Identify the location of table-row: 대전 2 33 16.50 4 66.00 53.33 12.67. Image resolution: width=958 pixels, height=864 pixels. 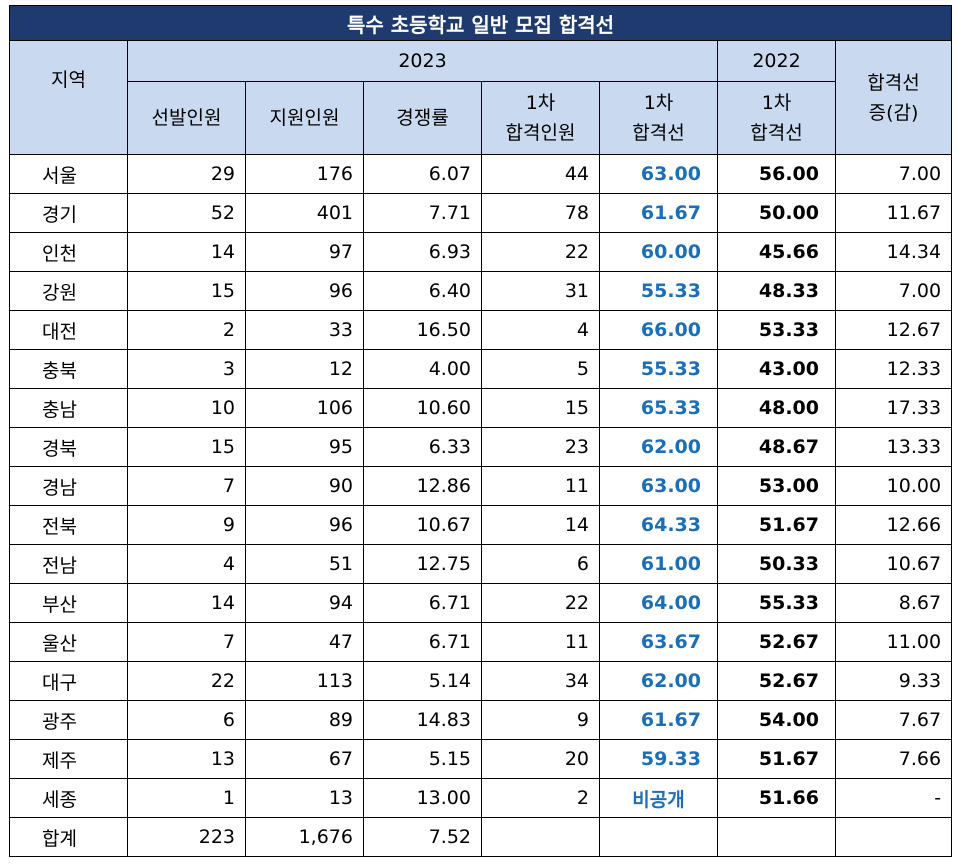
(481, 330).